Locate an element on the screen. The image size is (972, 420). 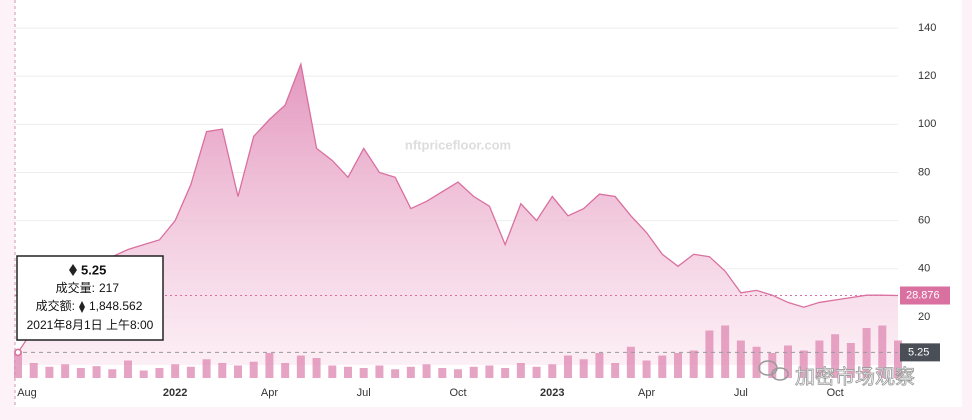
tooltip-volume: 217 is located at coordinates (109, 288).